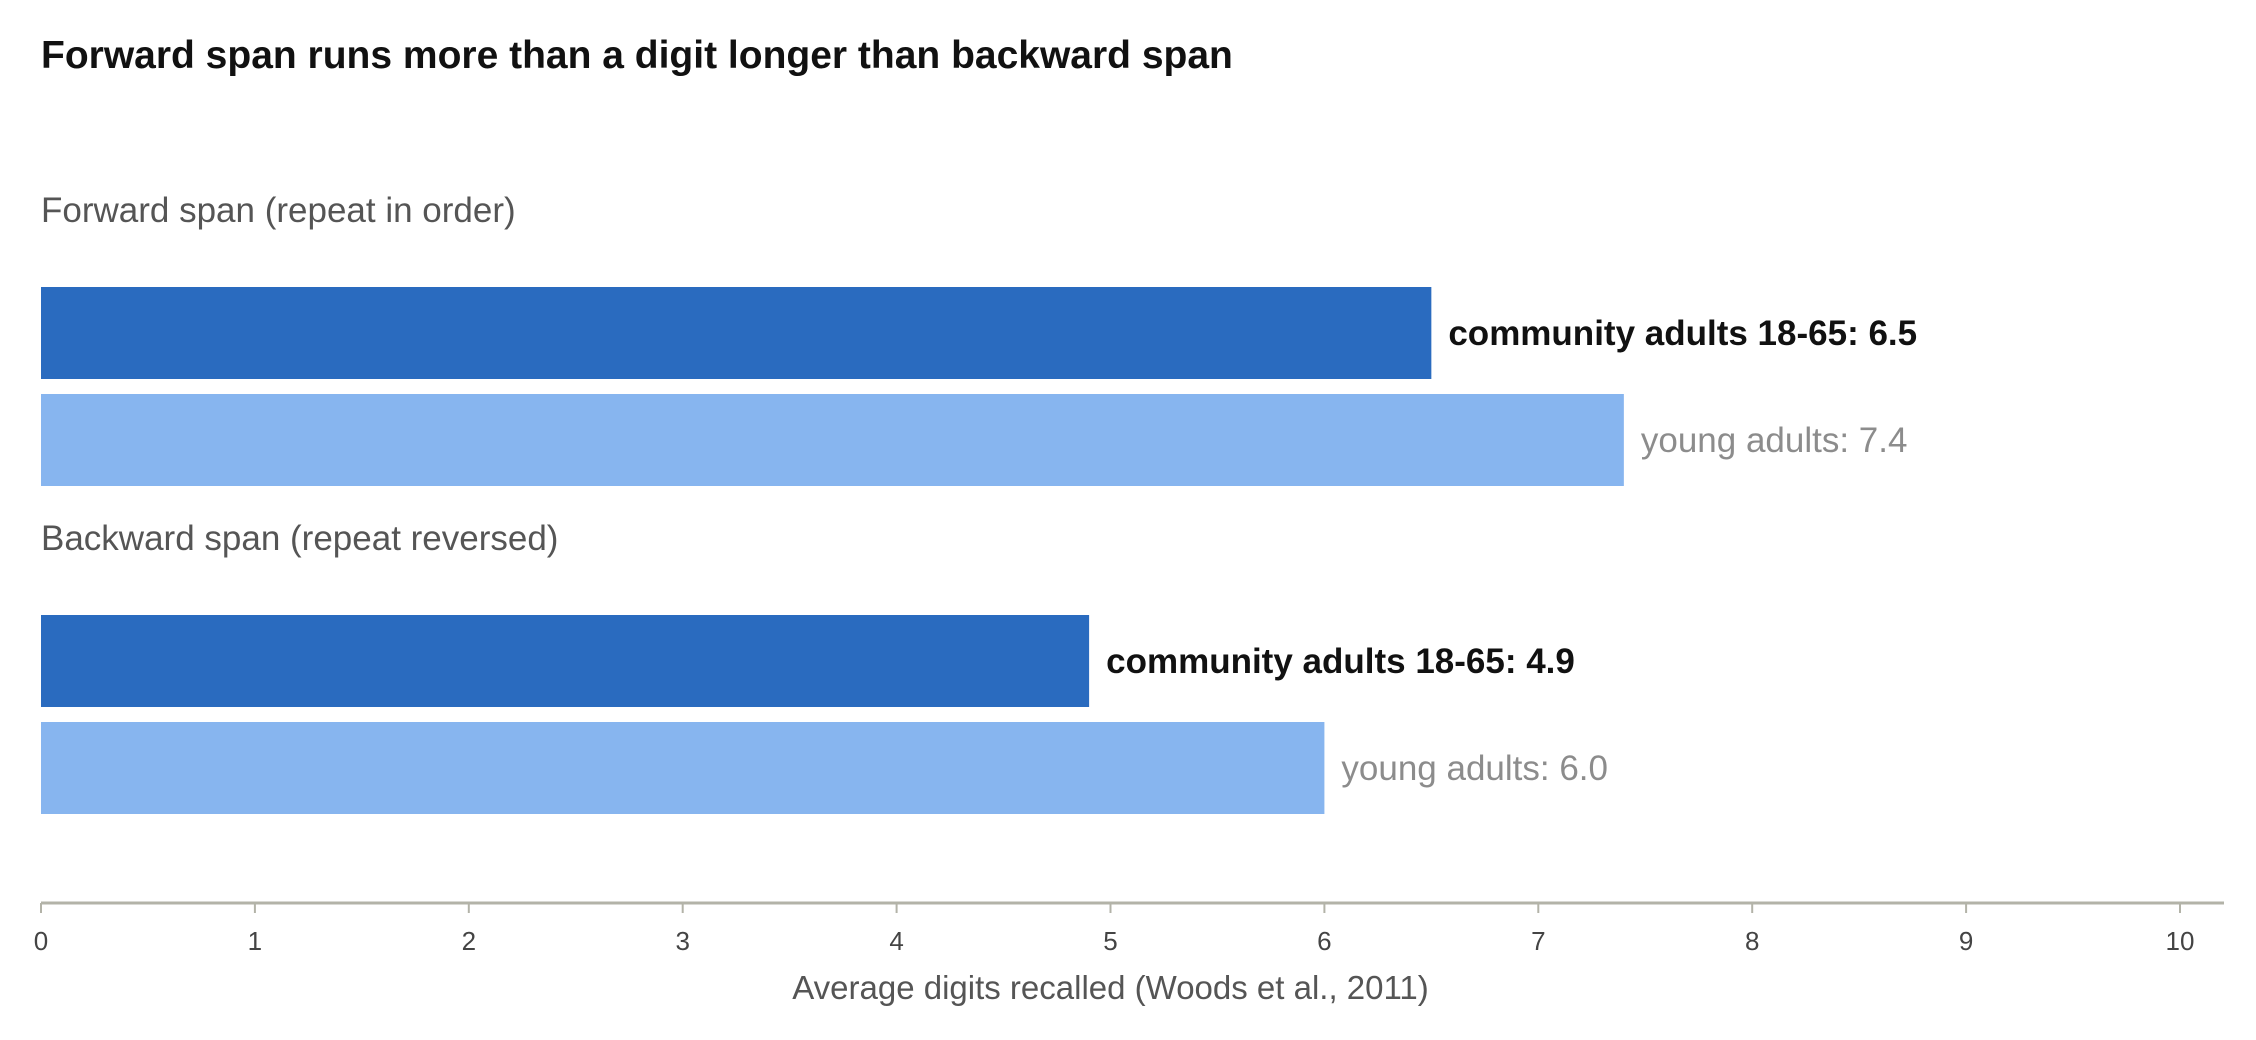 Image resolution: width=2256 pixels, height=1040 pixels. Describe the element at coordinates (41, 941) in the screenshot. I see `x-tick-label: 0` at that location.